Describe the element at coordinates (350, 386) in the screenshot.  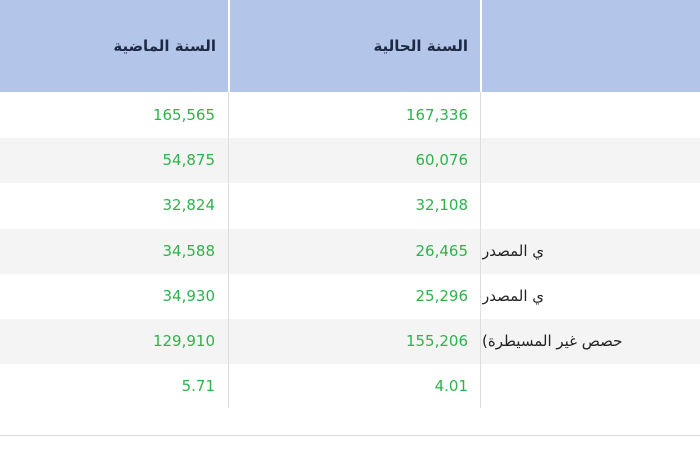
I see `table-row: 5.71 4.01` at that location.